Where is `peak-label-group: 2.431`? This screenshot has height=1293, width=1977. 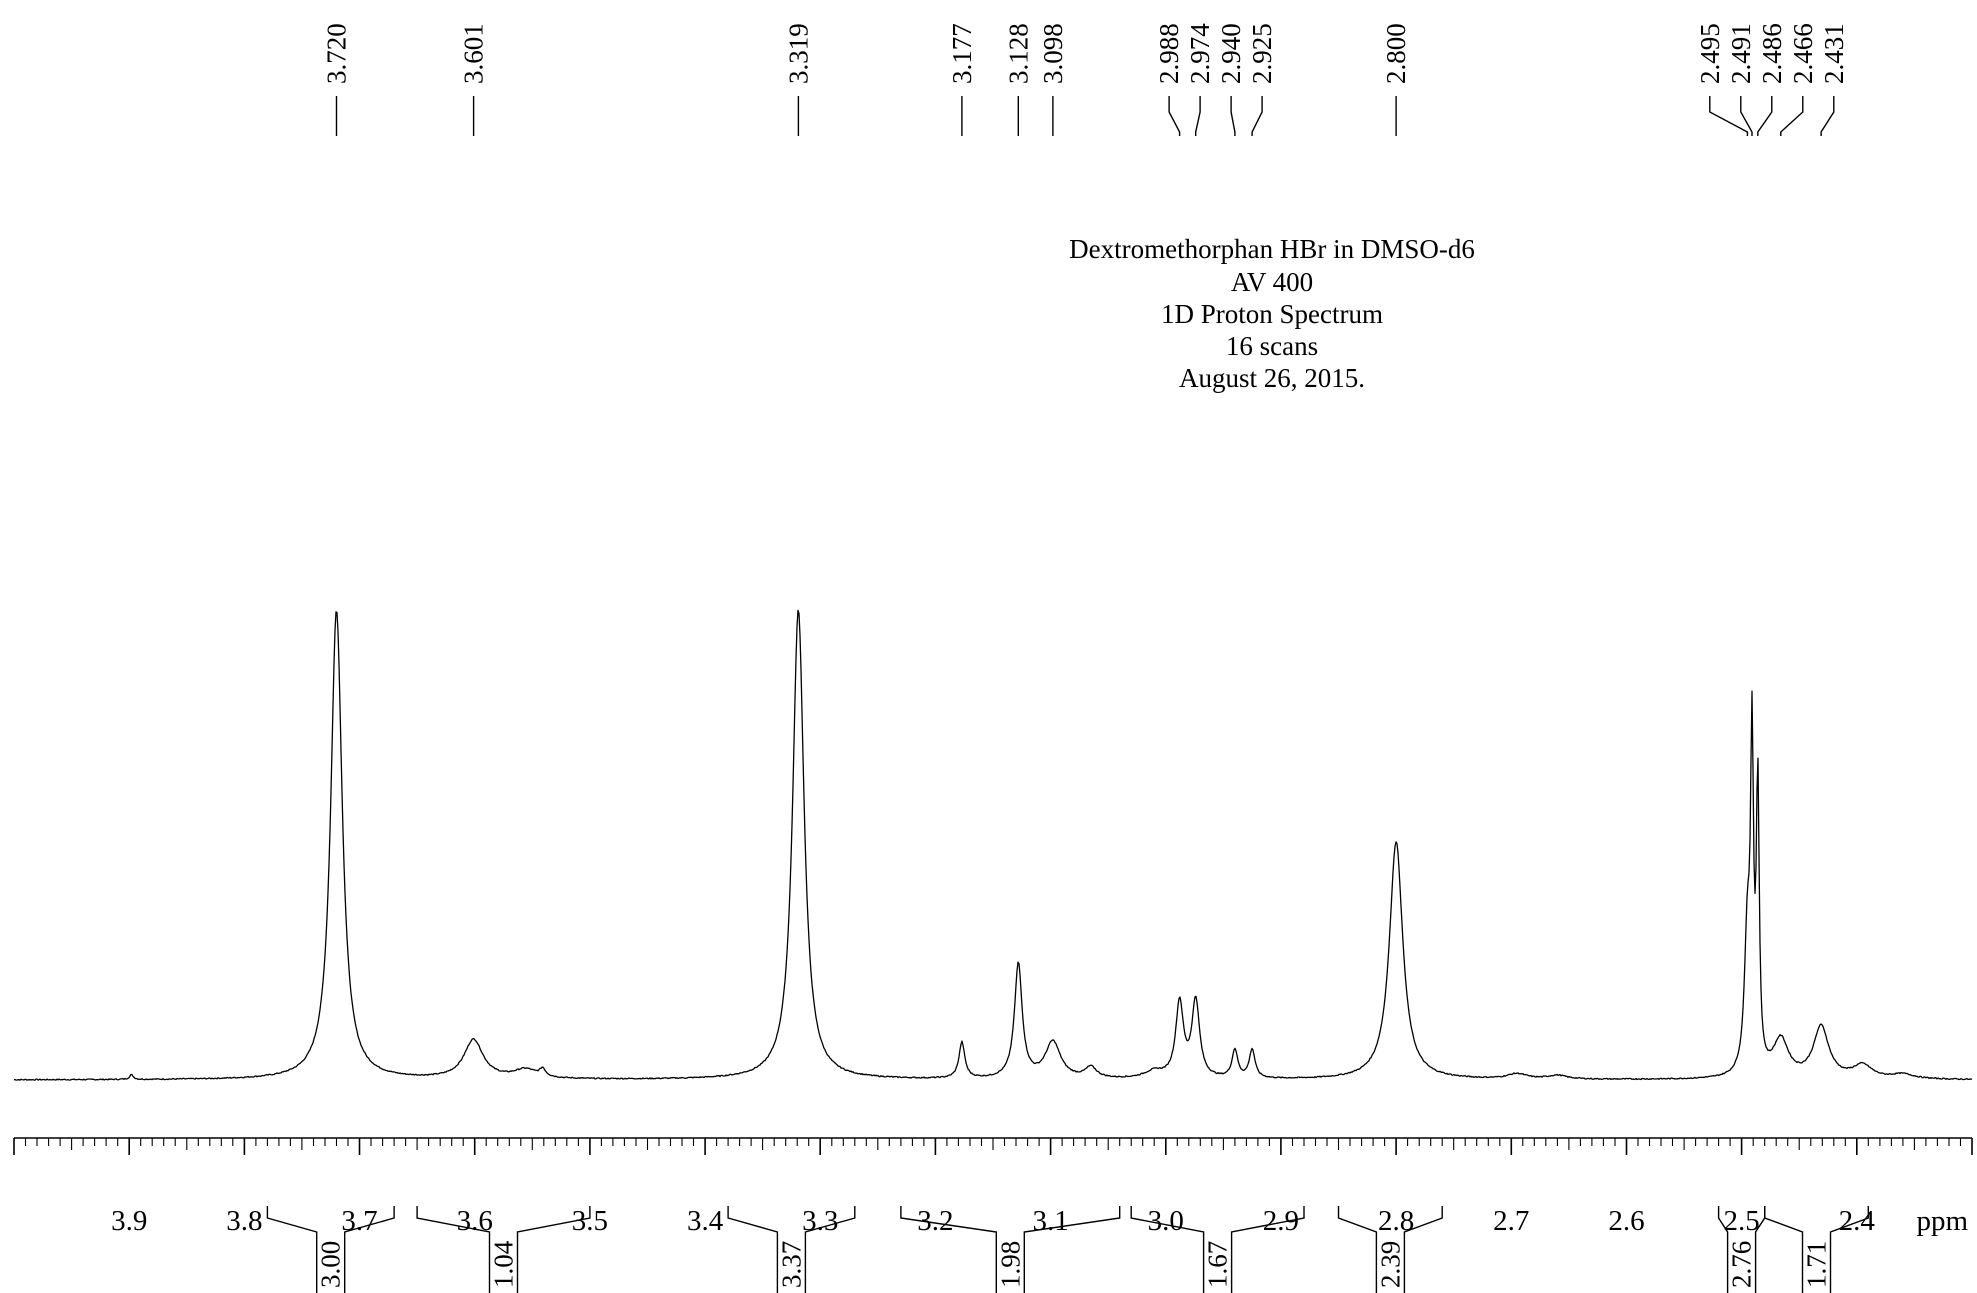 peak-label-group: 2.431 is located at coordinates (1834, 79).